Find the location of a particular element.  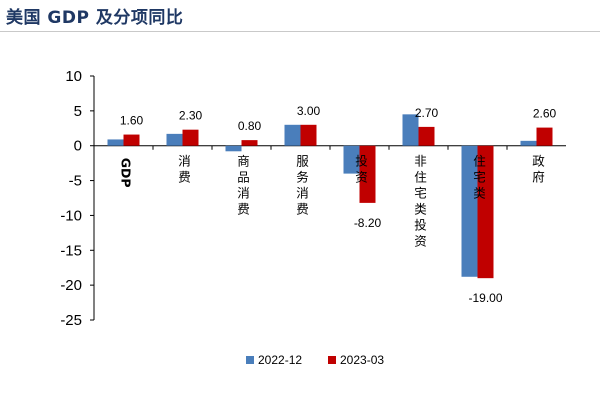

y-tick-label: -20 is located at coordinates (71, 285).